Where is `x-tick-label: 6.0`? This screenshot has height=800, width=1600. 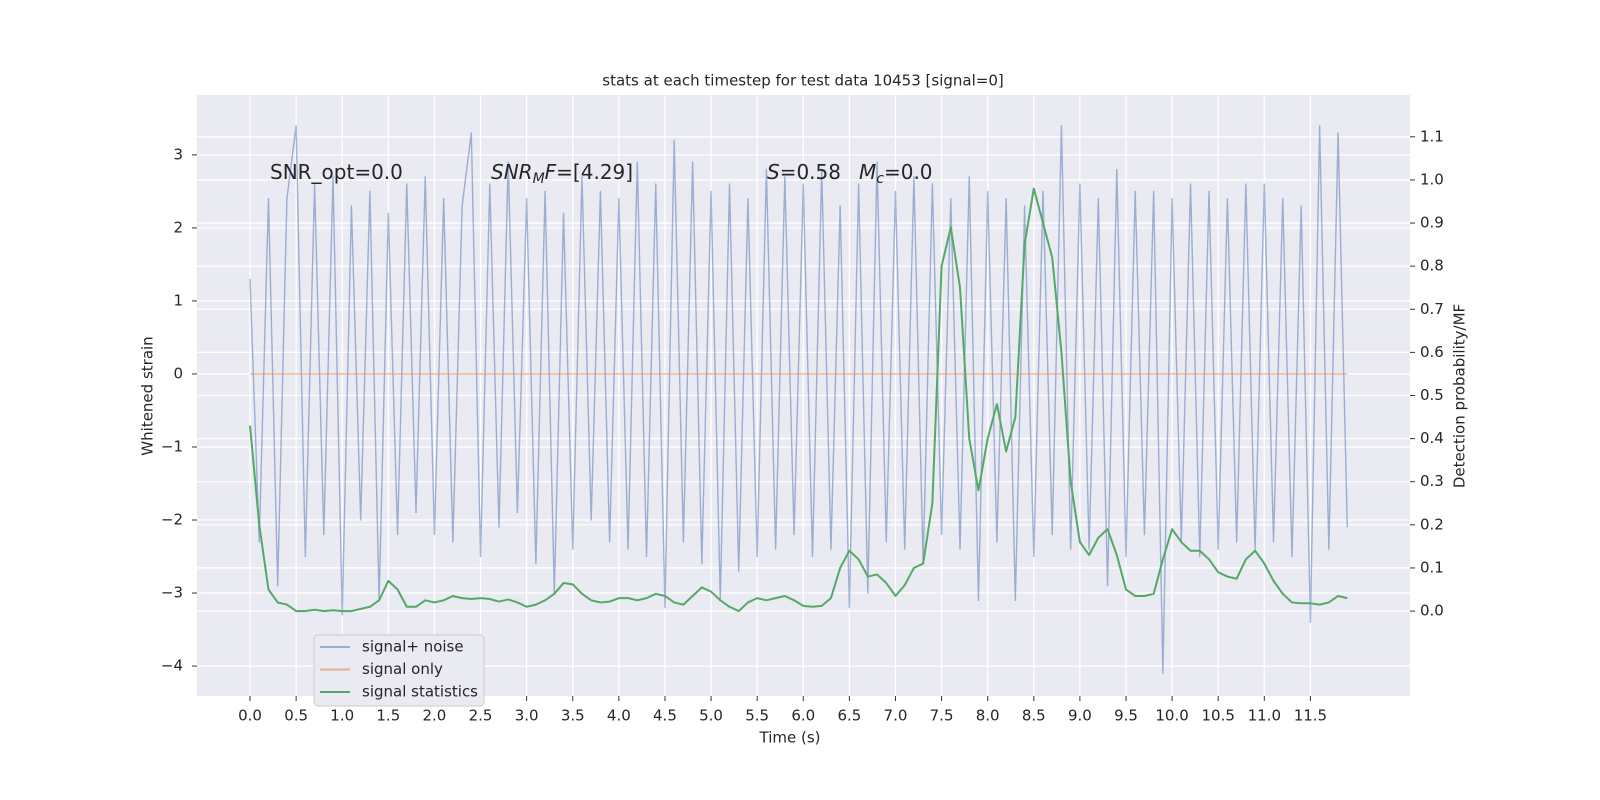
x-tick-label: 6.0 is located at coordinates (803, 716).